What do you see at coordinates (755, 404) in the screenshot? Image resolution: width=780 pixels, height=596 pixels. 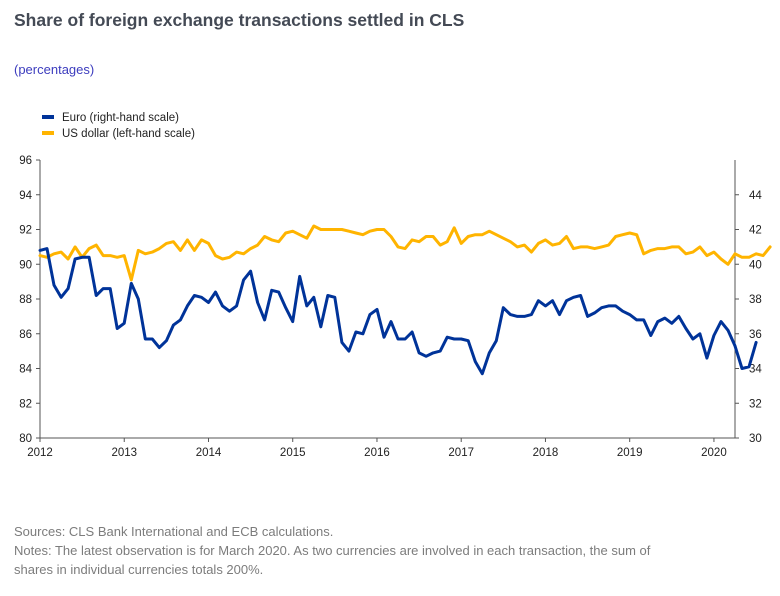 I see `y-right-tick-label: 32` at bounding box center [755, 404].